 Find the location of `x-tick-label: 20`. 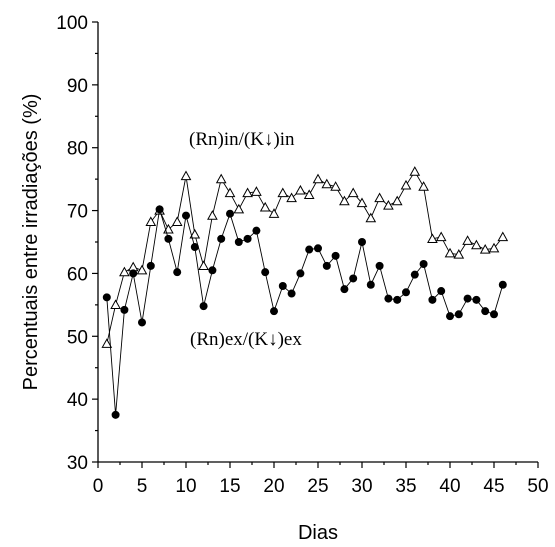

x-tick-label: 20 is located at coordinates (273, 486).